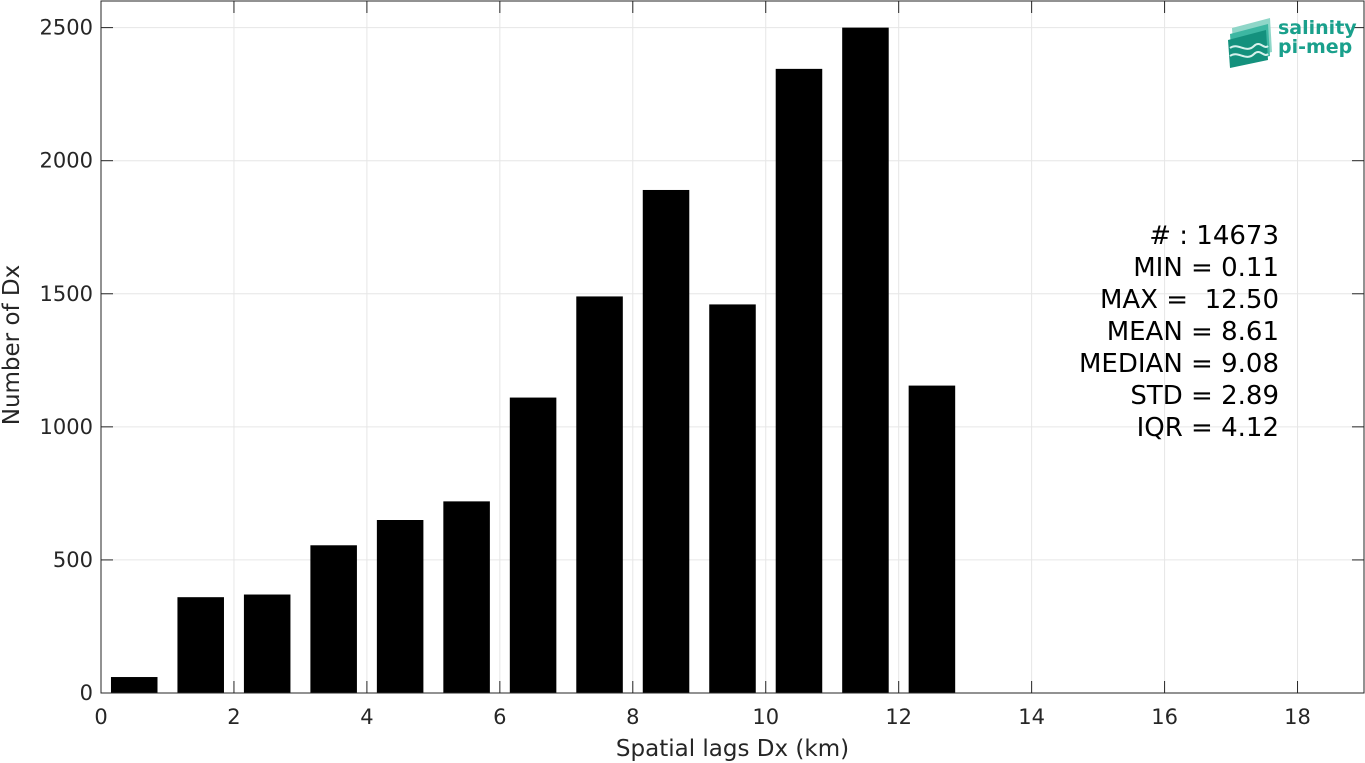 Image resolution: width=1365 pixels, height=763 pixels. What do you see at coordinates (366, 717) in the screenshot?
I see `x-tick-label: 4` at bounding box center [366, 717].